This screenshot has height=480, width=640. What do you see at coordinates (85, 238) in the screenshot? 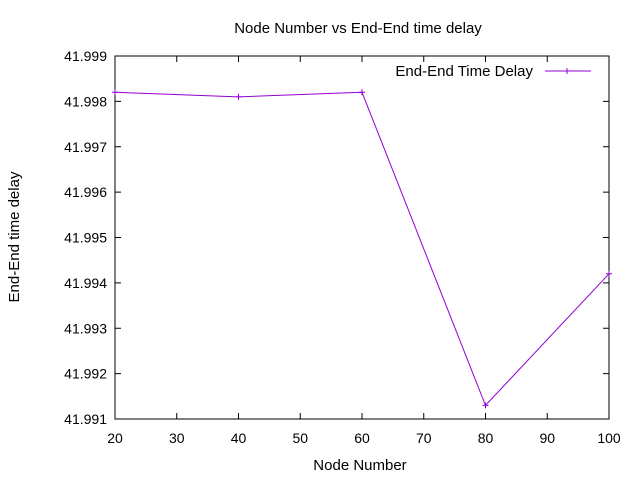
I see `y-tick-label: 41.995` at bounding box center [85, 238].